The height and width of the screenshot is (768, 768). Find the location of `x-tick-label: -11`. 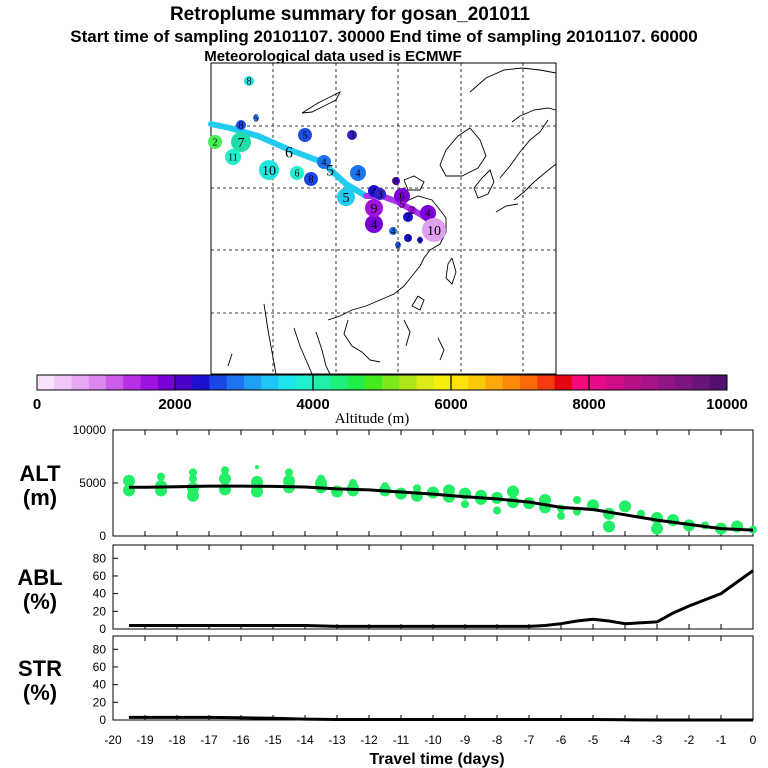

x-tick-label: -11 is located at coordinates (401, 740).